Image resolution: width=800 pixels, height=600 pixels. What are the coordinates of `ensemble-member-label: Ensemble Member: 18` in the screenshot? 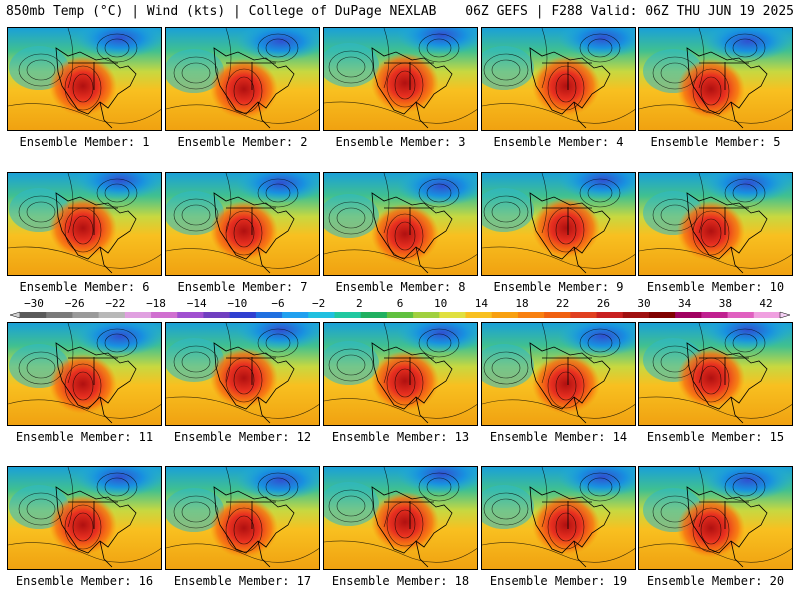 It's located at (400, 581).